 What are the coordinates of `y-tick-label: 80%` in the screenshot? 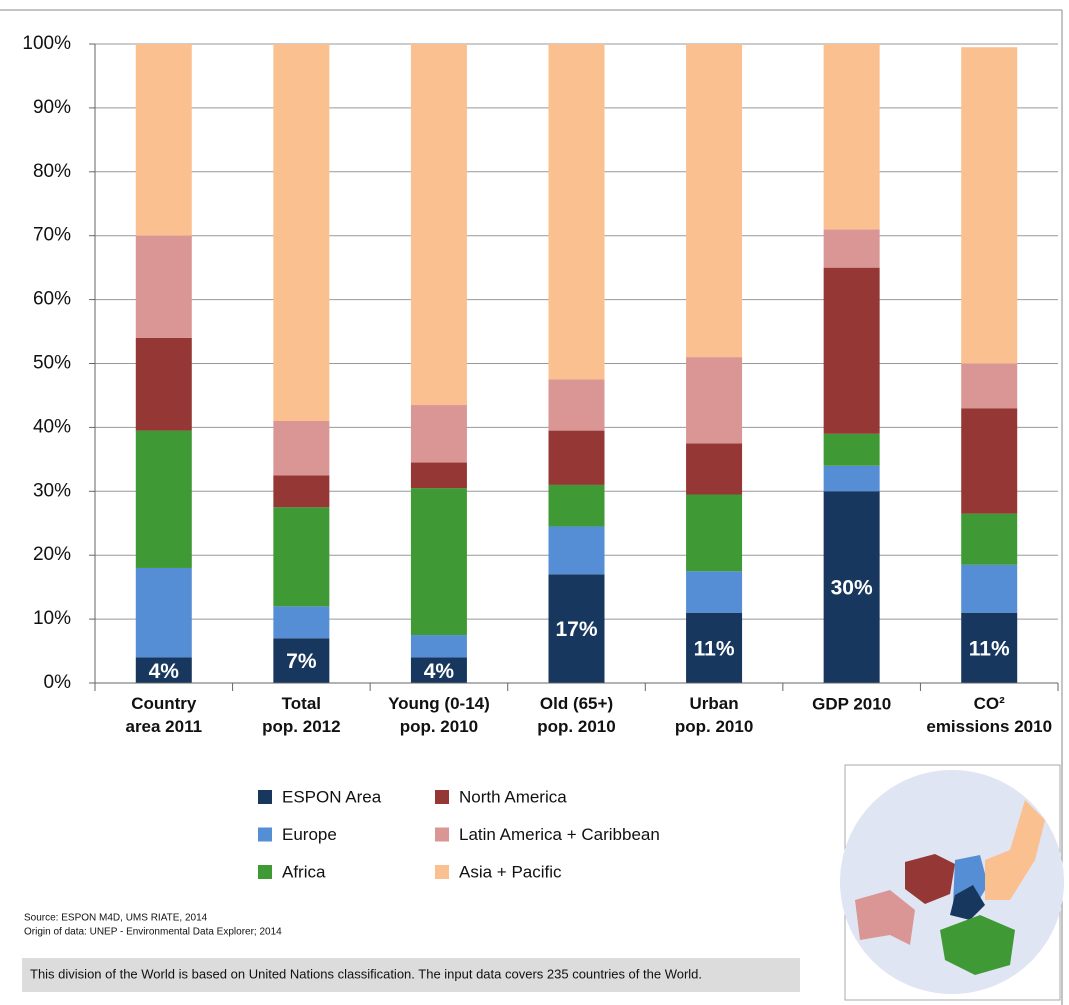 It's located at (52, 171).